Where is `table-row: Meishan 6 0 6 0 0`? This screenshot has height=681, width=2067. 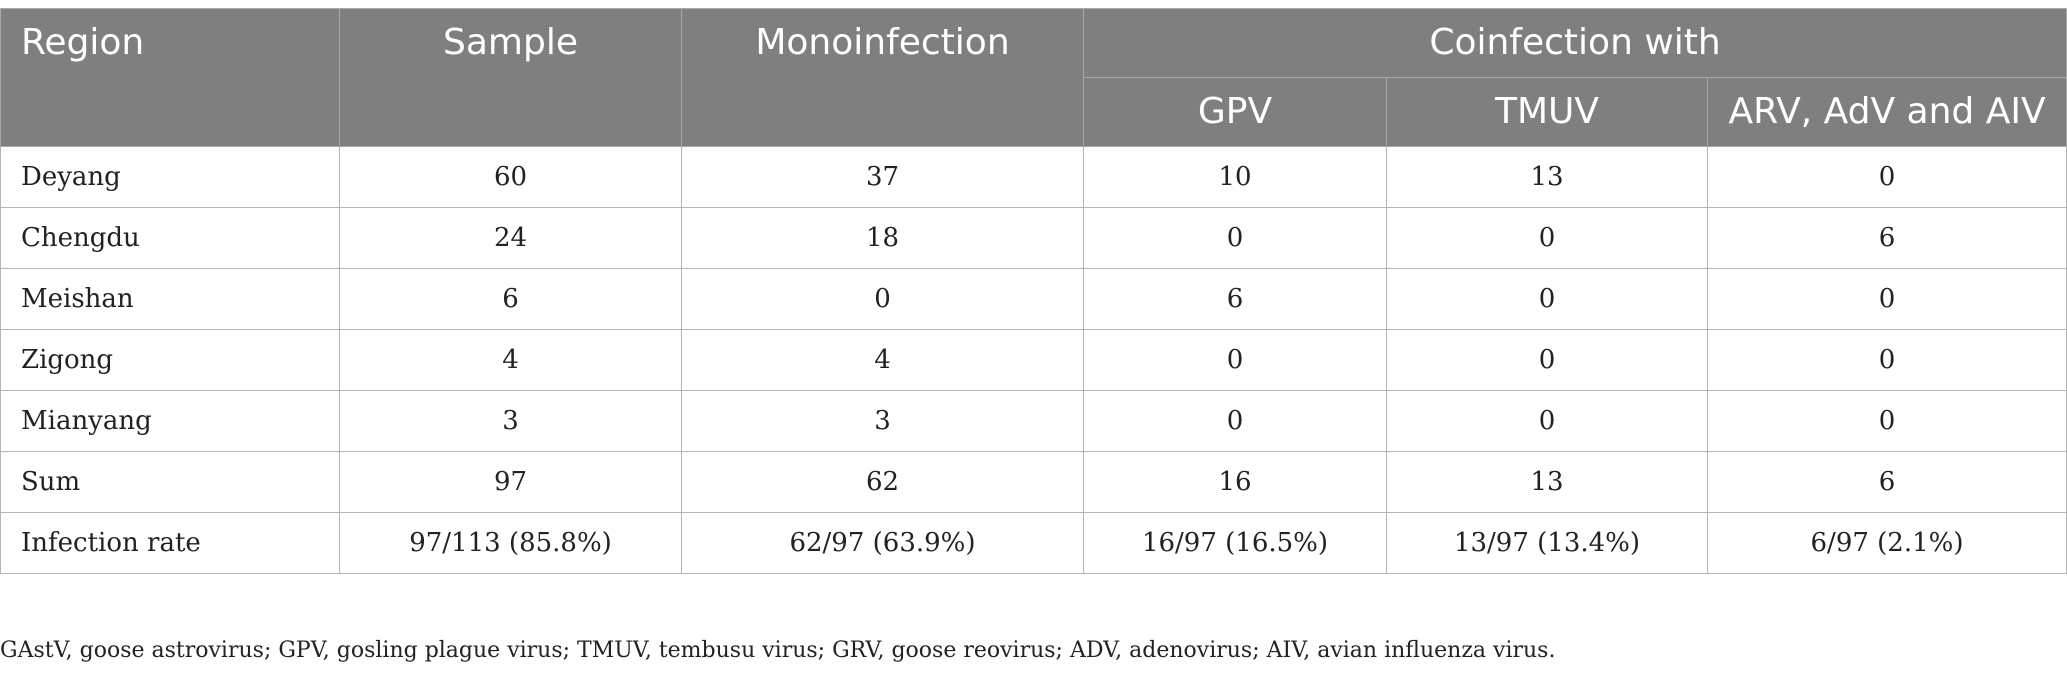
table-row: Meishan 6 0 6 0 0 is located at coordinates (1033, 299).